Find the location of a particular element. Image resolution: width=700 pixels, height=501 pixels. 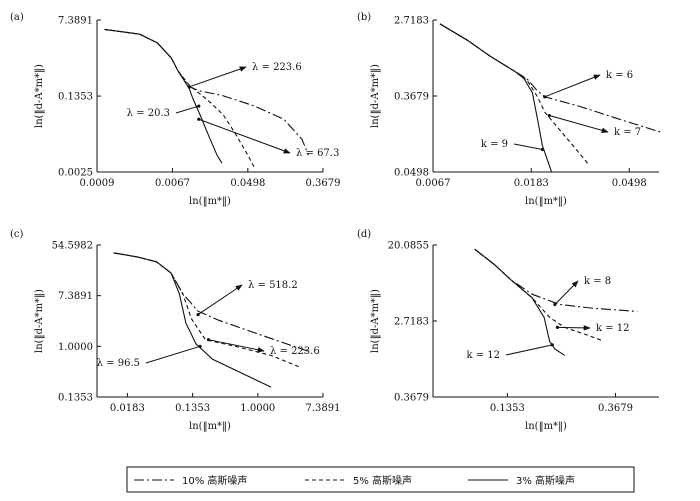

y-tick-label: 1.0000 is located at coordinates (75, 347).